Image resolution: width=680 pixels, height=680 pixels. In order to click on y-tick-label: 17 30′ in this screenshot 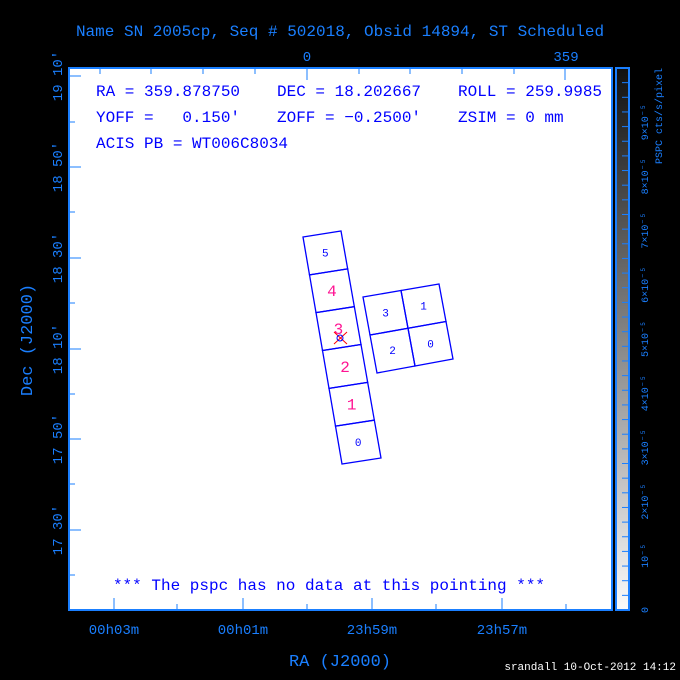, I will do `click(59, 530)`.